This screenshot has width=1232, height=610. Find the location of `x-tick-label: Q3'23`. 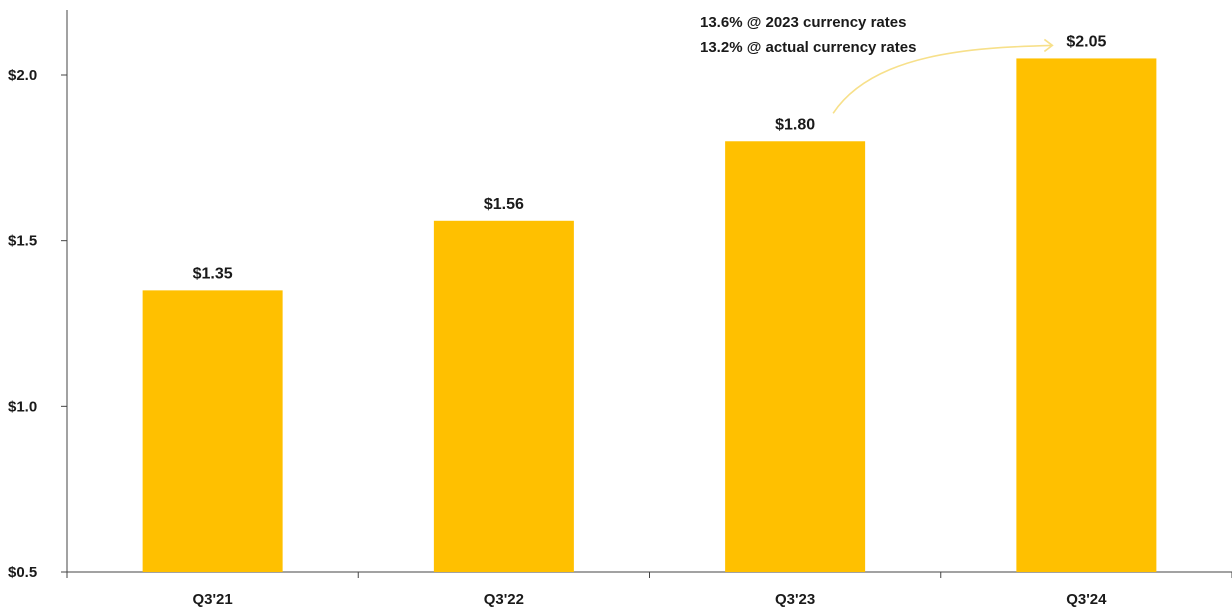

x-tick-label: Q3'23 is located at coordinates (795, 599).